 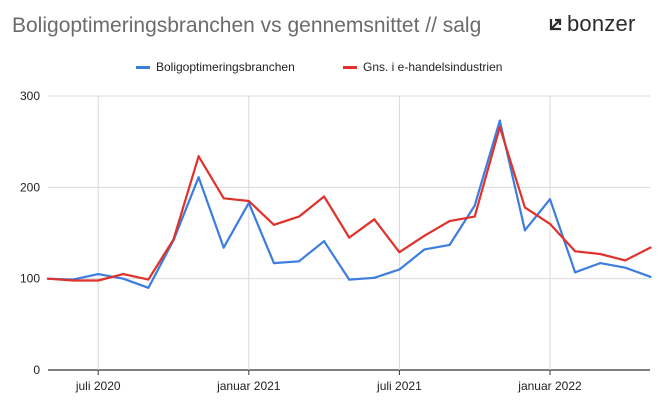 What do you see at coordinates (549, 386) in the screenshot?
I see `x-tick-label: januar 2022` at bounding box center [549, 386].